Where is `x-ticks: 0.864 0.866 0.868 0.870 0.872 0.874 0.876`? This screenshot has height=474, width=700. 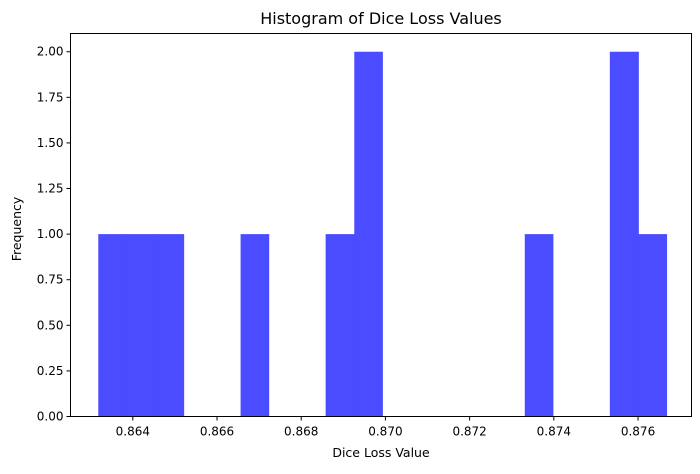
x-ticks: 0.864 0.866 0.868 0.870 0.872 0.874 0.876 is located at coordinates (385, 427).